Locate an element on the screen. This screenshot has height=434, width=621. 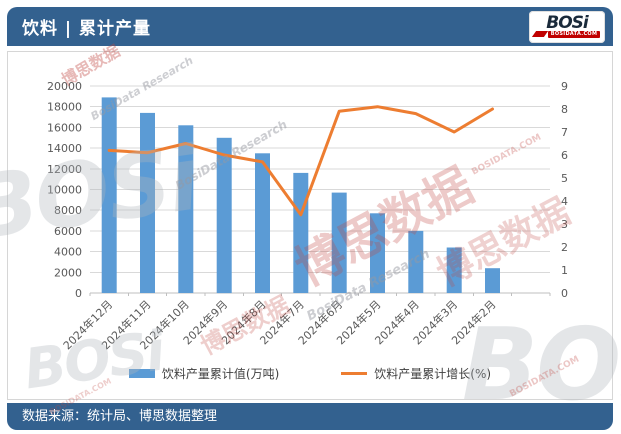
svg-text: 7 is located at coordinates (564, 132).